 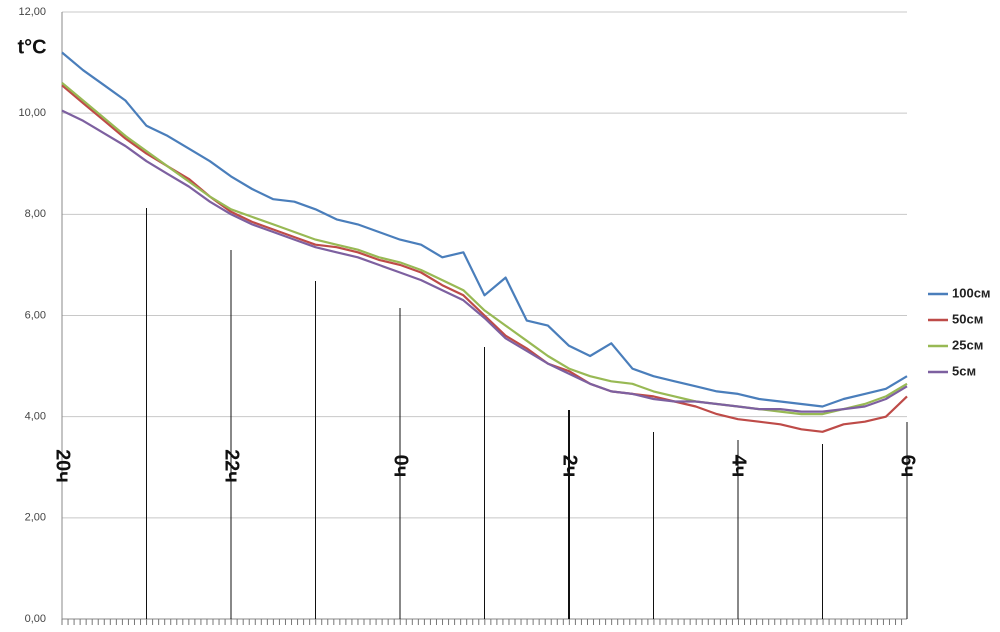 I want to click on x-tick-label: 20ч, so click(x=63, y=466).